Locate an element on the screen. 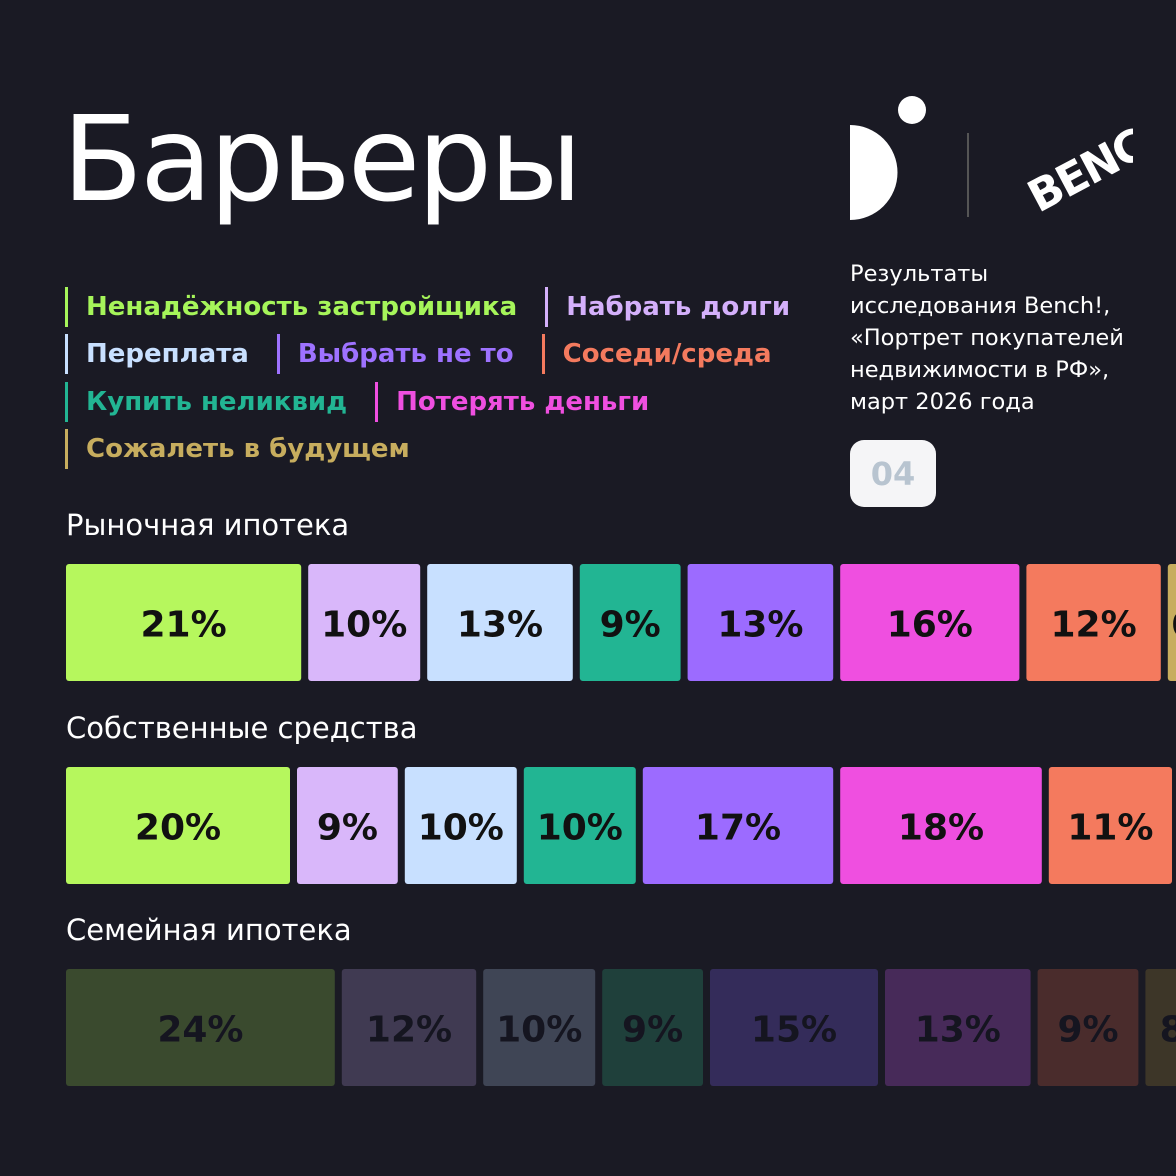  bar-value-label: 15% is located at coordinates (794, 1030).